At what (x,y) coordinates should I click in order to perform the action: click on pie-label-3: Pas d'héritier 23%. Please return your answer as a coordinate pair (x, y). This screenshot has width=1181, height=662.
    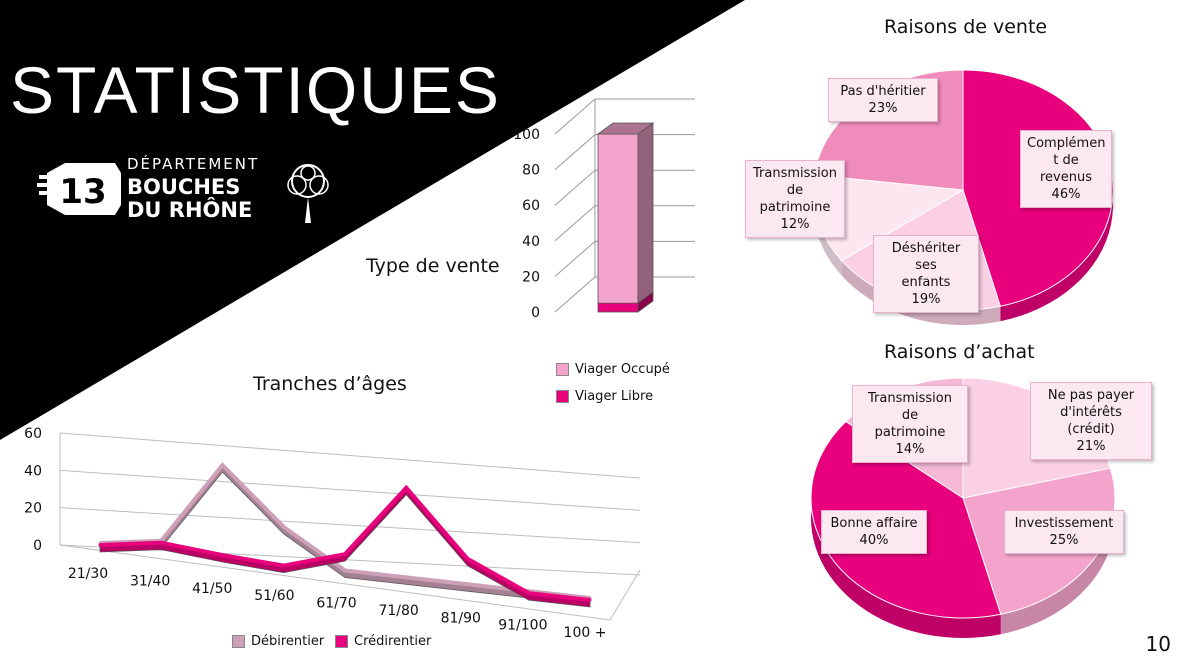
    Looking at the image, I should click on (883, 100).